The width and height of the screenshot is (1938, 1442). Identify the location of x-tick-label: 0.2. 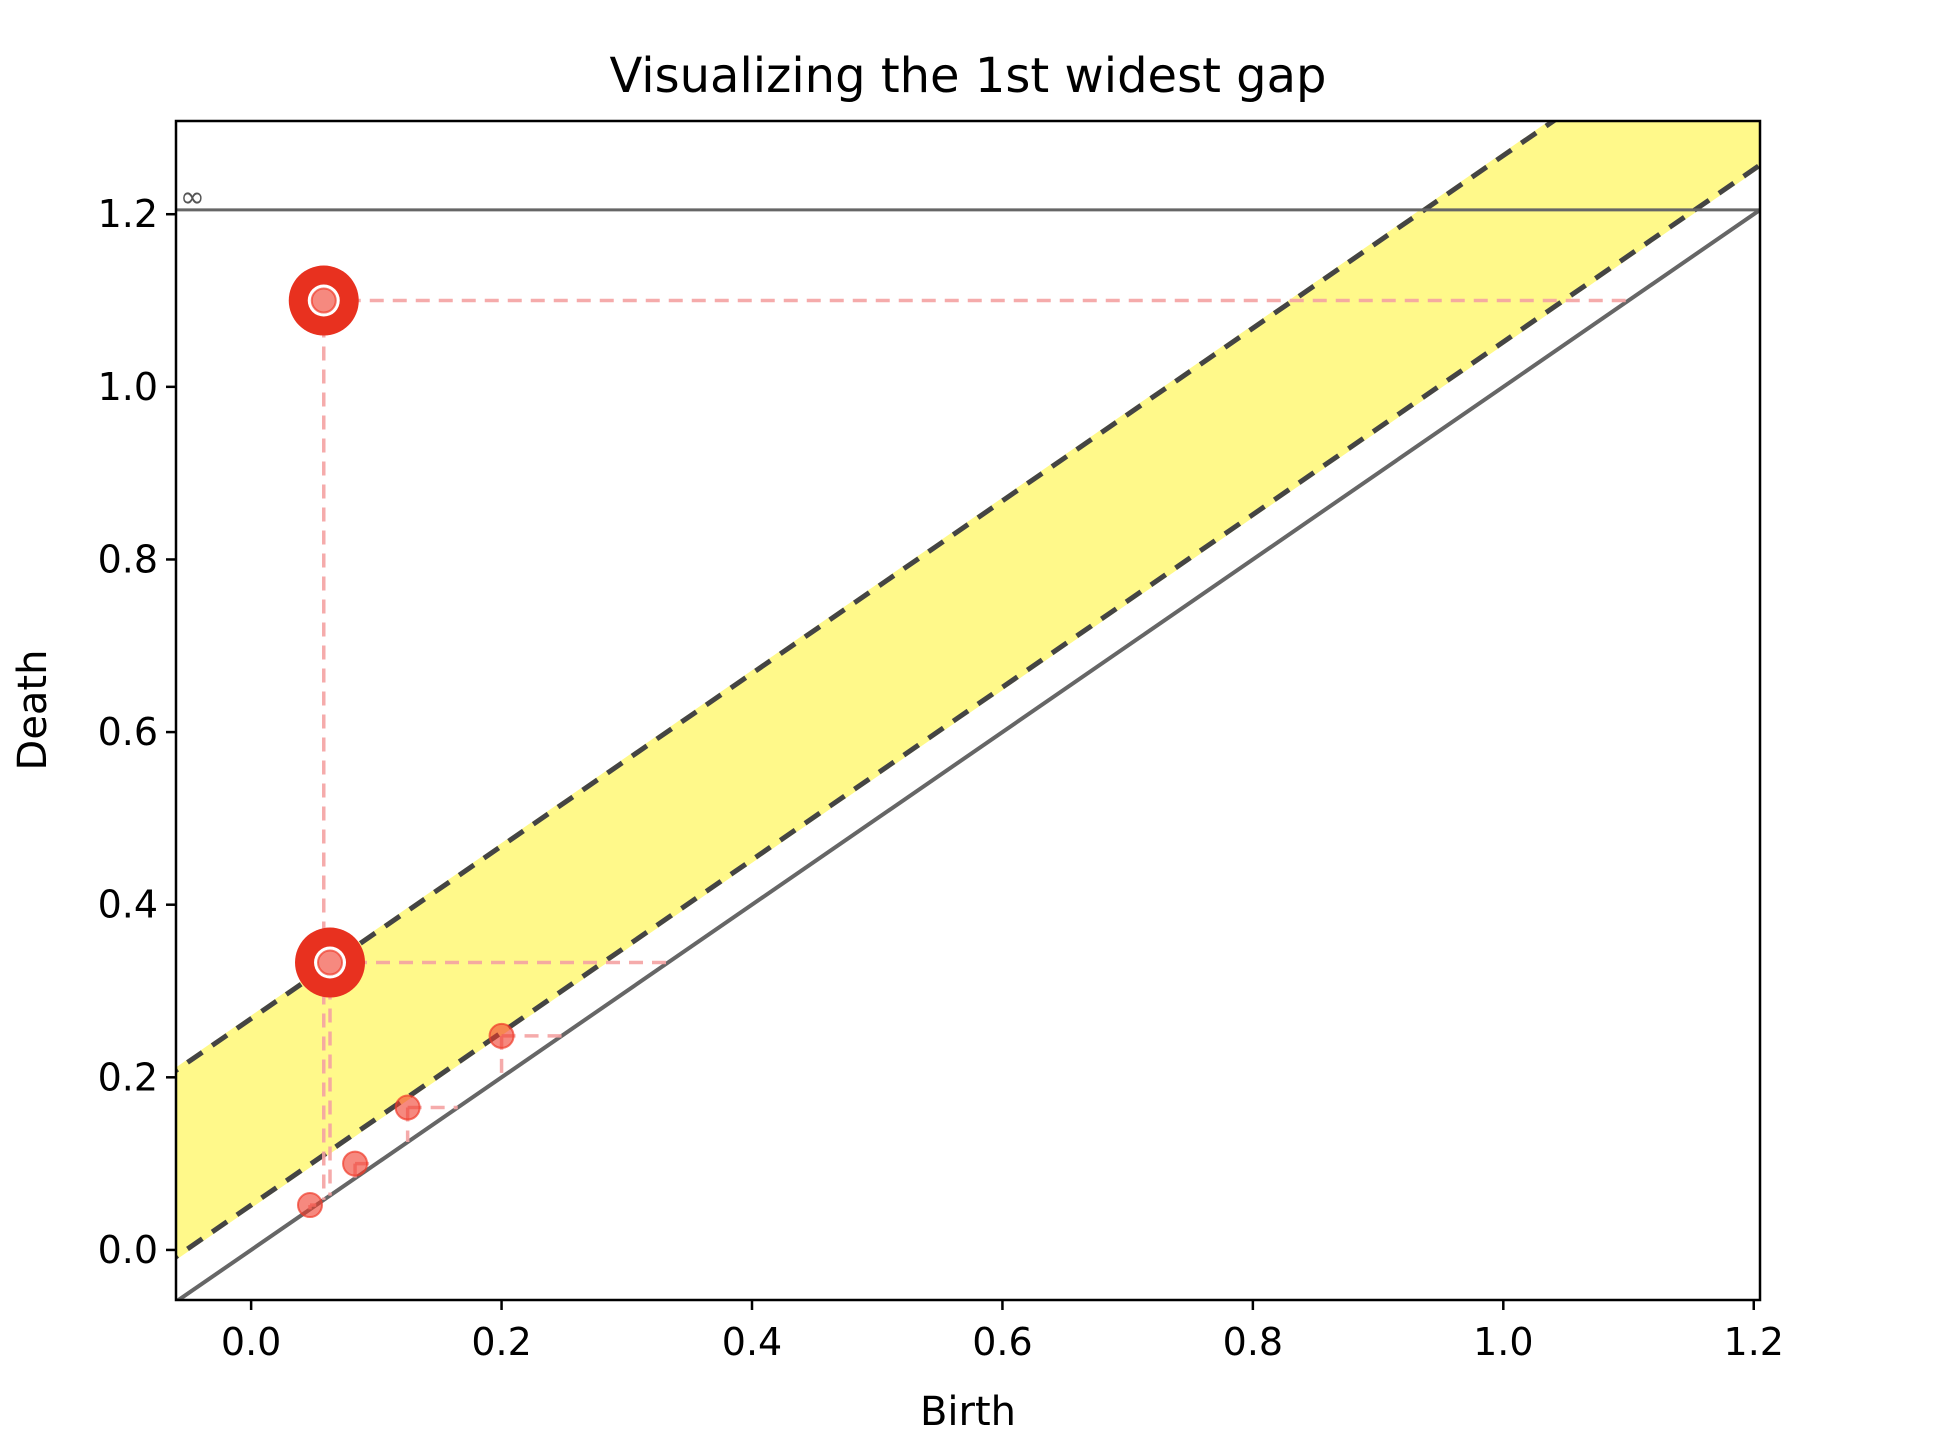
(501, 1342).